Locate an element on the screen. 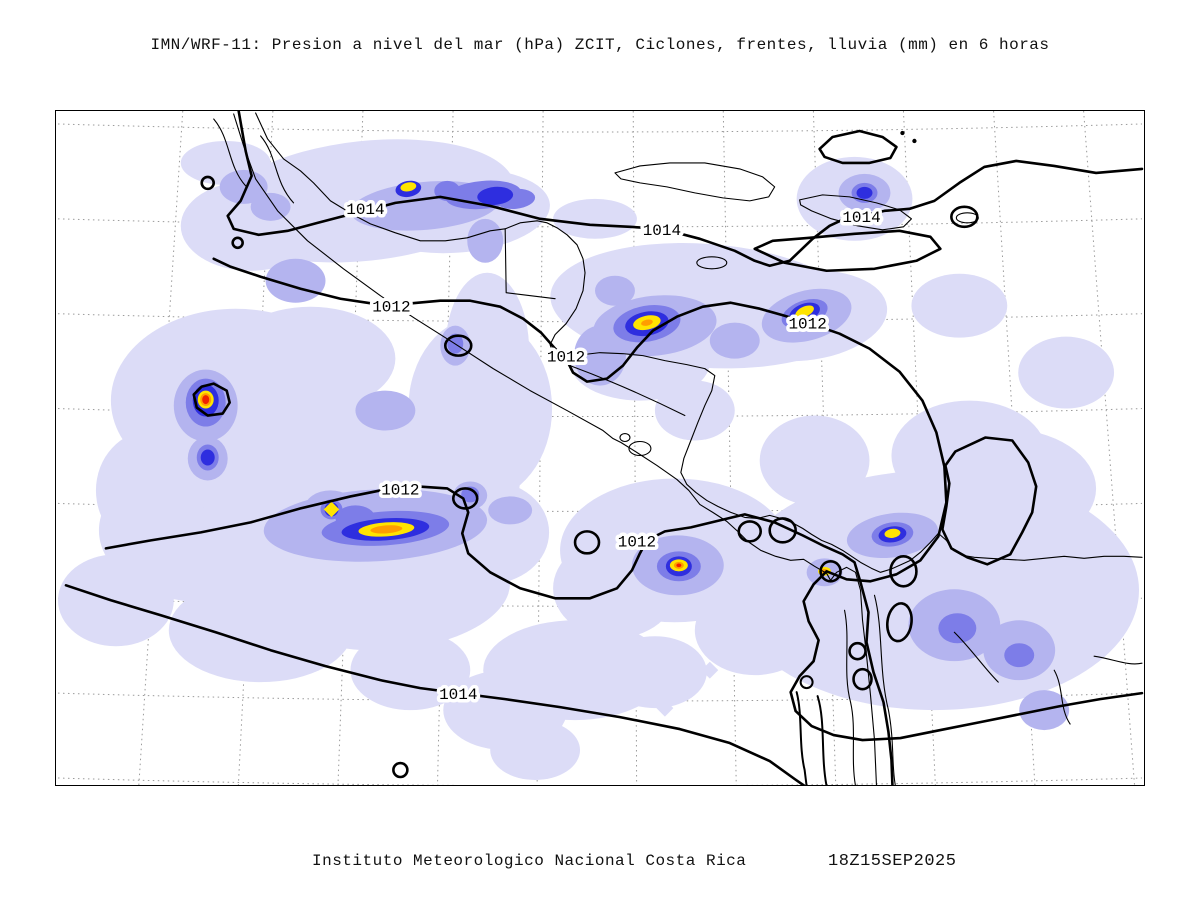 The height and width of the screenshot is (900, 1200). island-hispaniola is located at coordinates (855, 212).